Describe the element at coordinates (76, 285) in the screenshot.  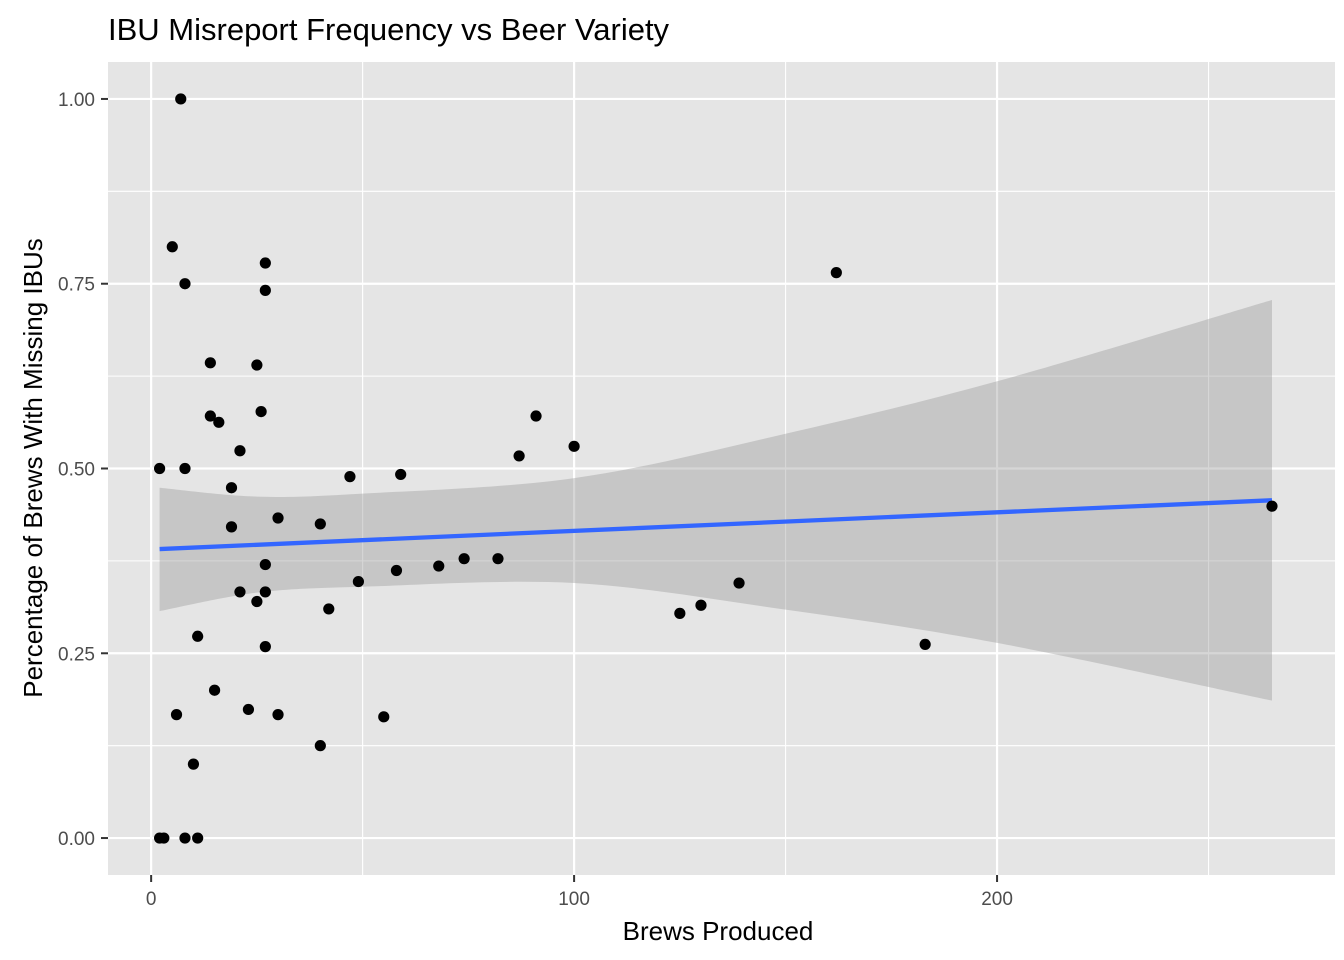
I see `y-tick-label: 0.75` at that location.